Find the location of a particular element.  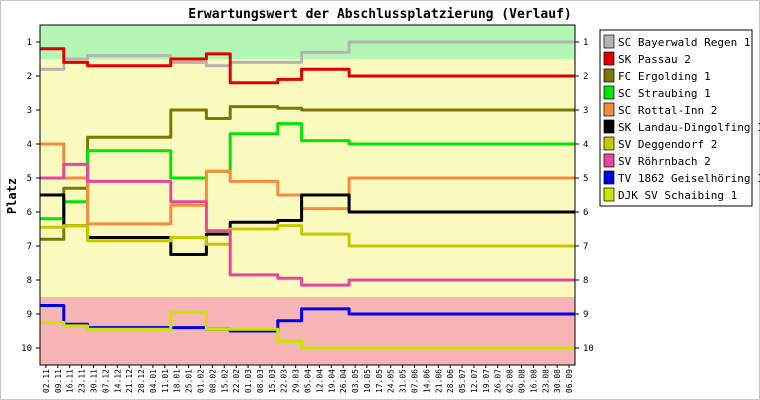

x-tick-label: 26.04 is located at coordinates (343, 381).